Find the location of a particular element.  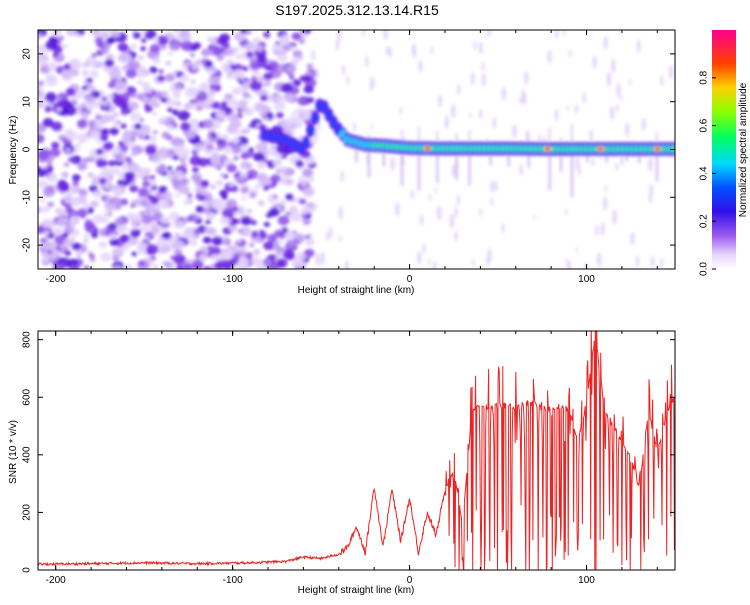

snr-y-tick-label: 400 is located at coordinates (27, 454).